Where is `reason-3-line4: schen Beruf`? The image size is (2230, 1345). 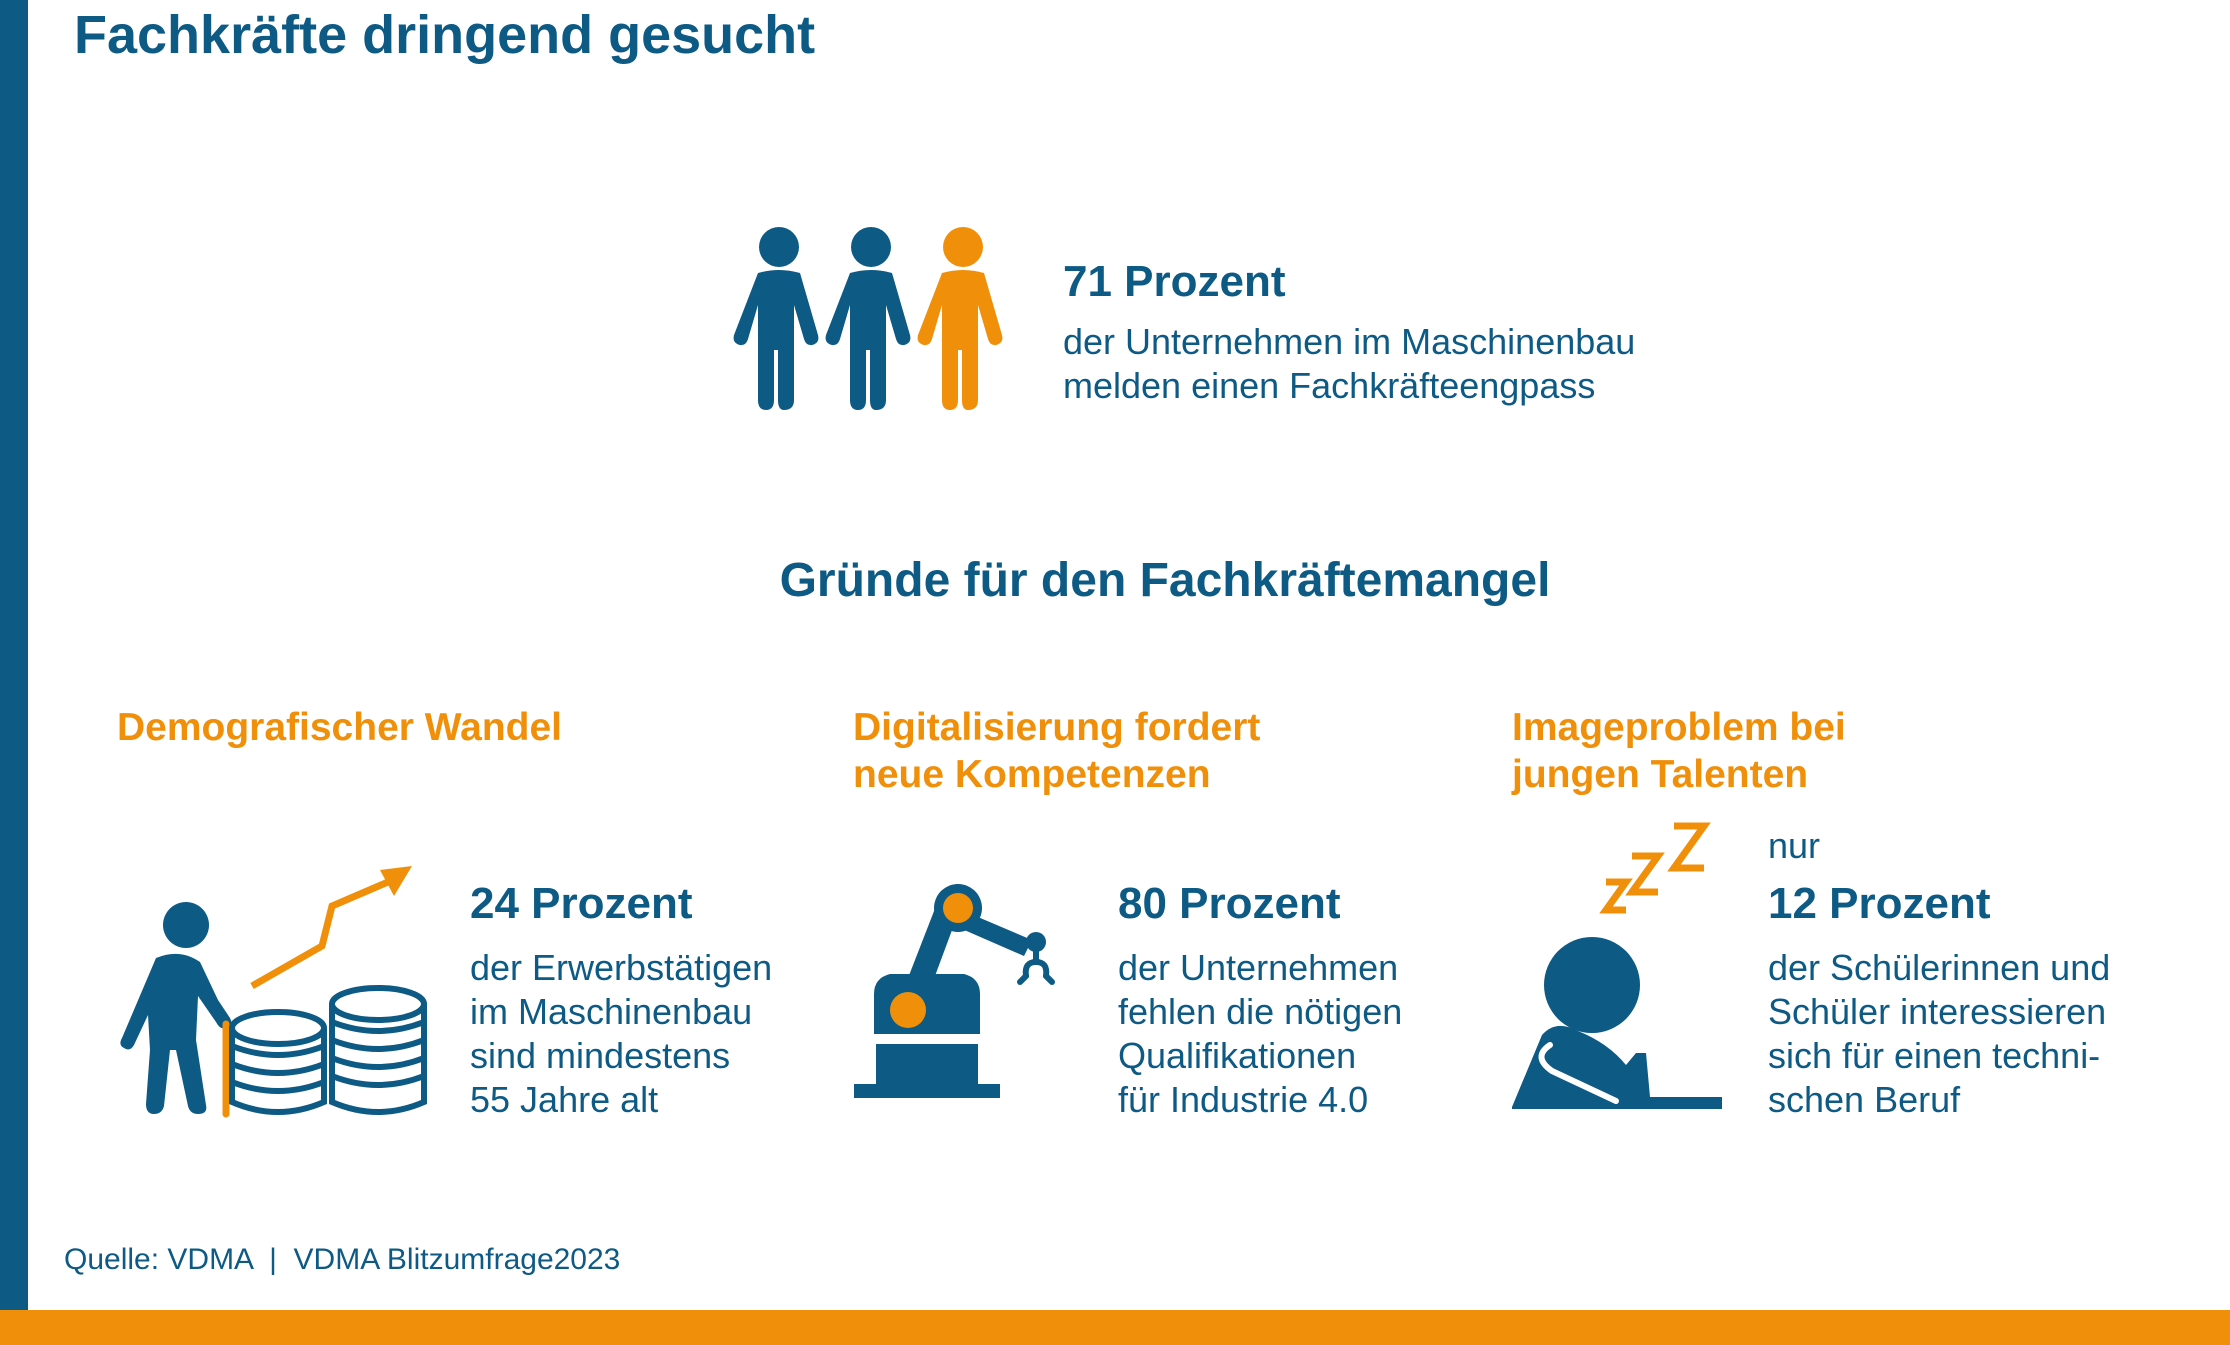 reason-3-line4: schen Beruf is located at coordinates (1864, 1099).